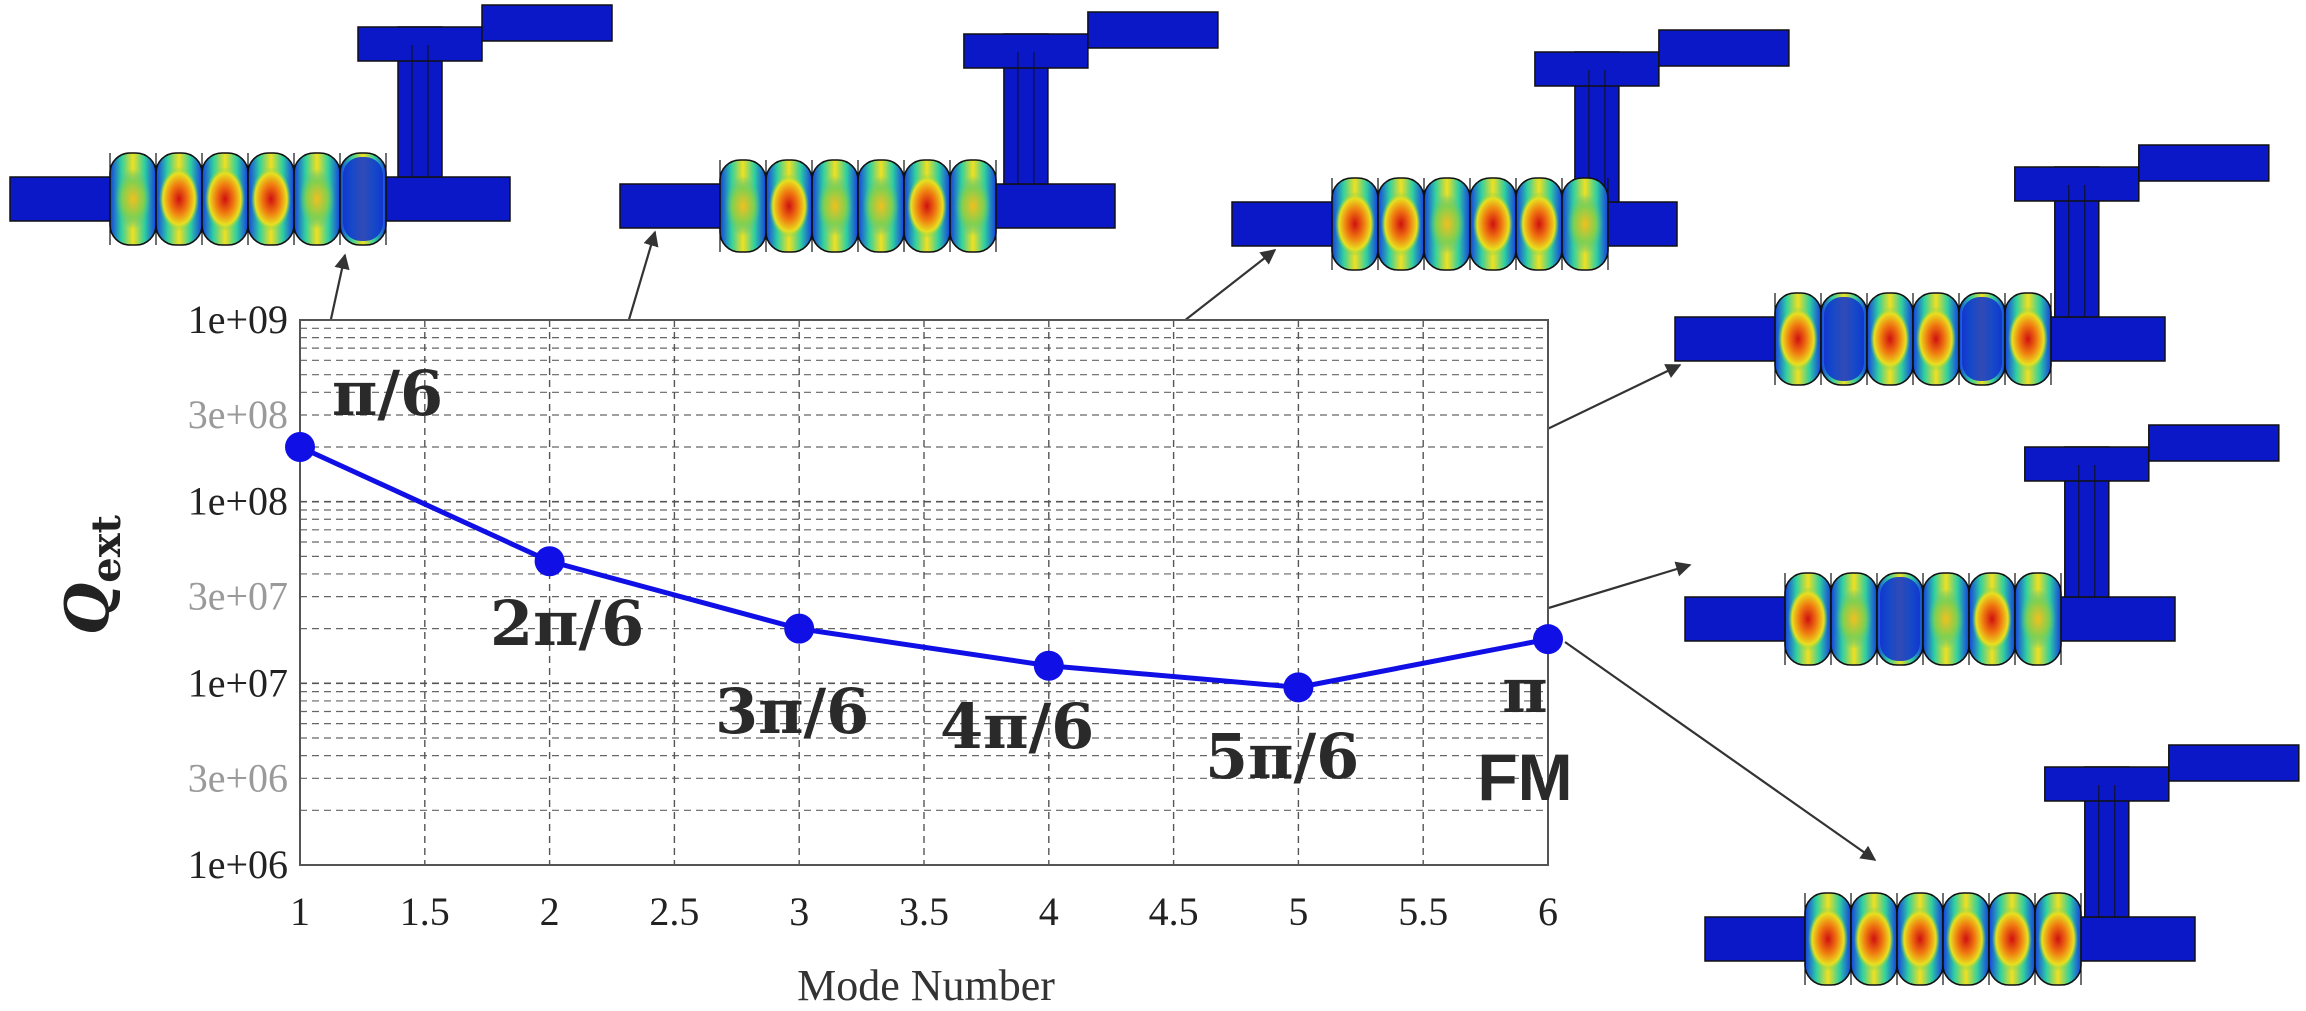  Describe the element at coordinates (387, 393) in the screenshot. I see `mode-label: π/6` at that location.